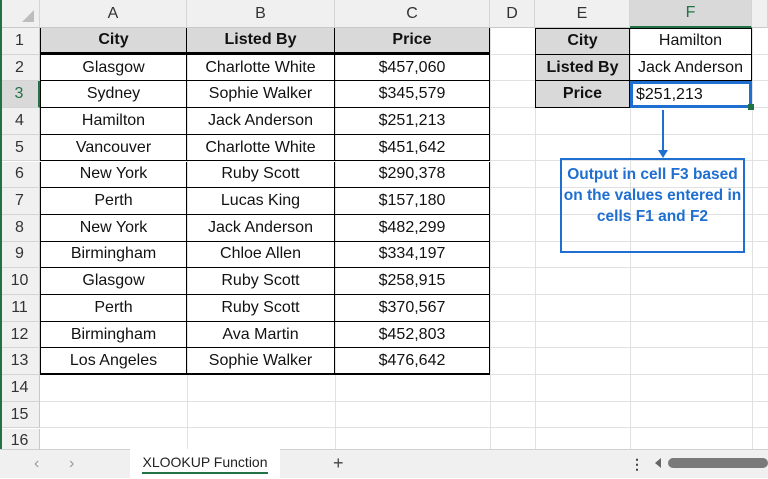 The height and width of the screenshot is (479, 768). What do you see at coordinates (412, 14) in the screenshot?
I see `column-header-C: C` at bounding box center [412, 14].